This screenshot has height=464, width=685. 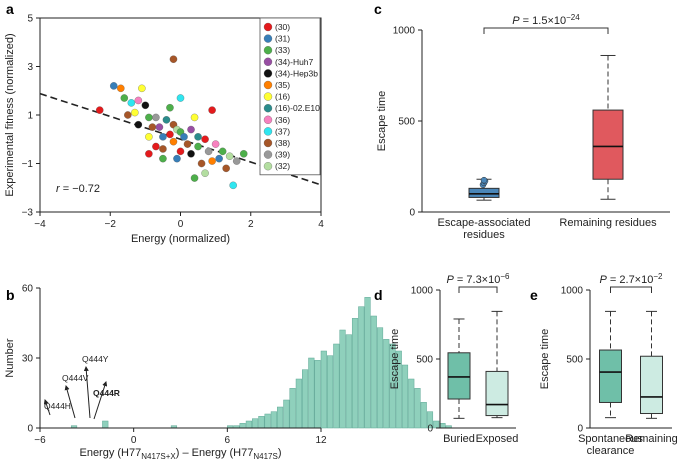 I want to click on x-tick-label: 6, so click(x=228, y=440).